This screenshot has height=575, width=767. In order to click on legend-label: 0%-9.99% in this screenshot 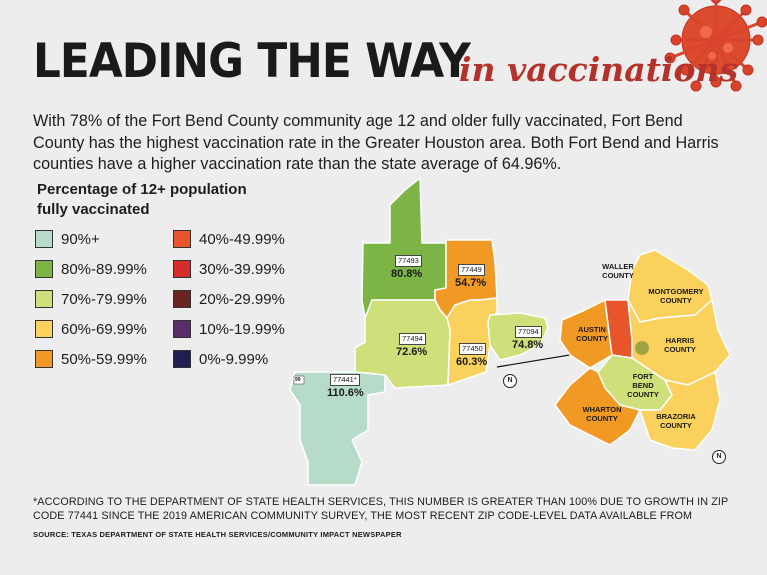, I will do `click(234, 359)`.